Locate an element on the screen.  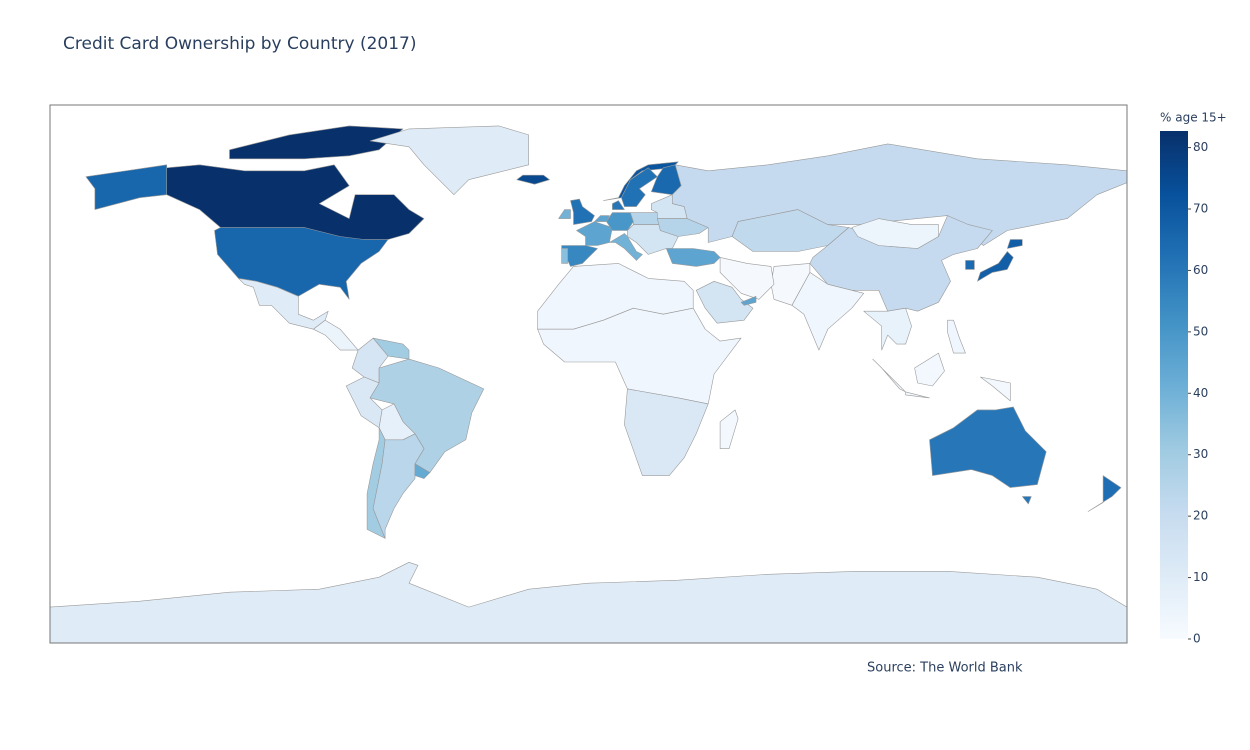
source-note: Source: The World Bank is located at coordinates (945, 668).